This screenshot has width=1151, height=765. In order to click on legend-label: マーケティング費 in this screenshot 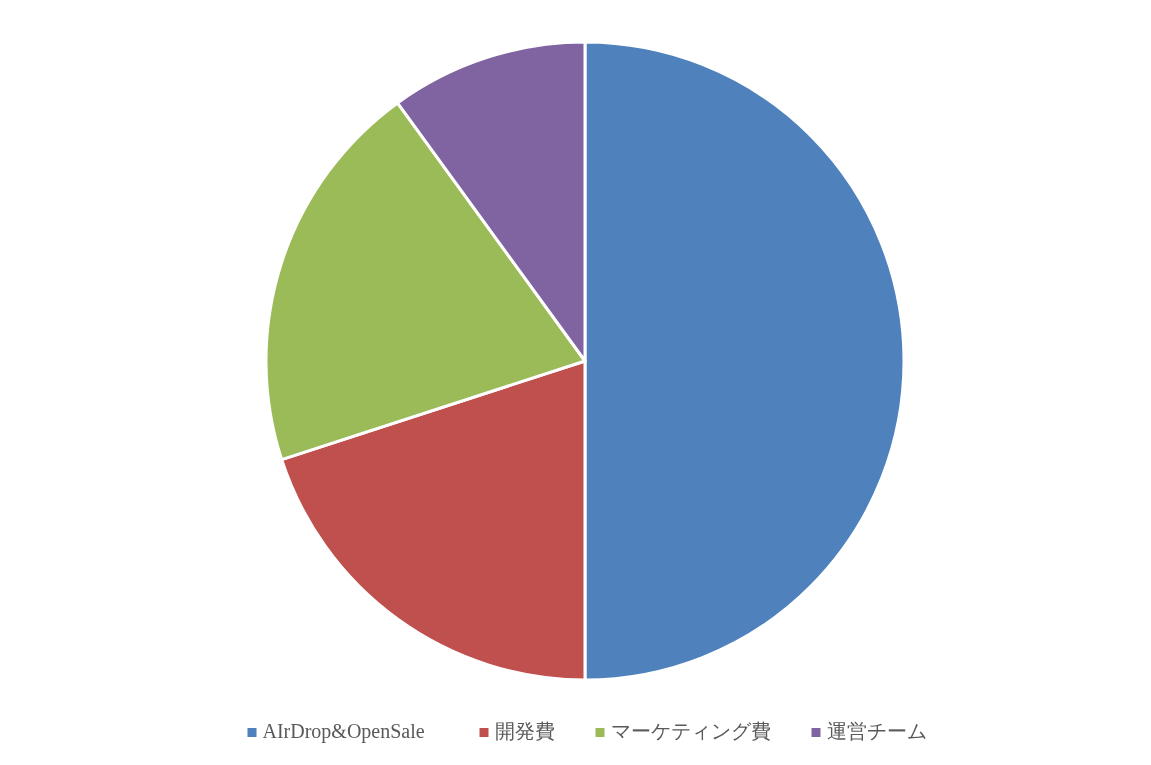, I will do `click(690, 730)`.